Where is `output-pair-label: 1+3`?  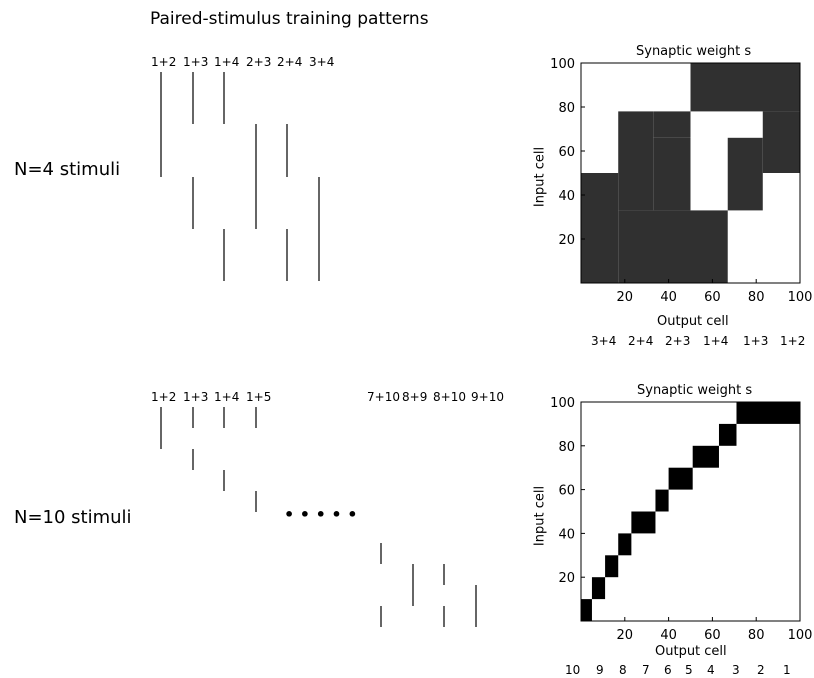 output-pair-label: 1+3 is located at coordinates (756, 341).